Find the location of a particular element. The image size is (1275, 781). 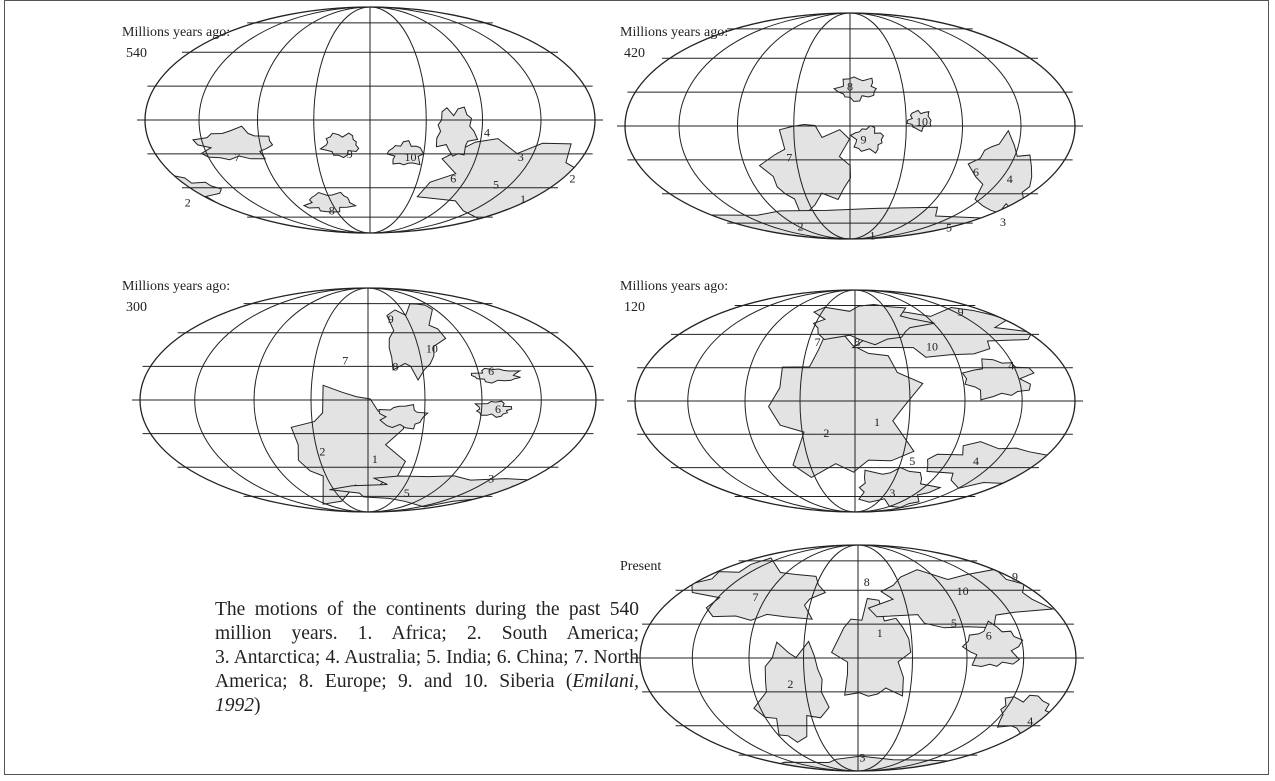

map-age: 300 is located at coordinates (136, 307).